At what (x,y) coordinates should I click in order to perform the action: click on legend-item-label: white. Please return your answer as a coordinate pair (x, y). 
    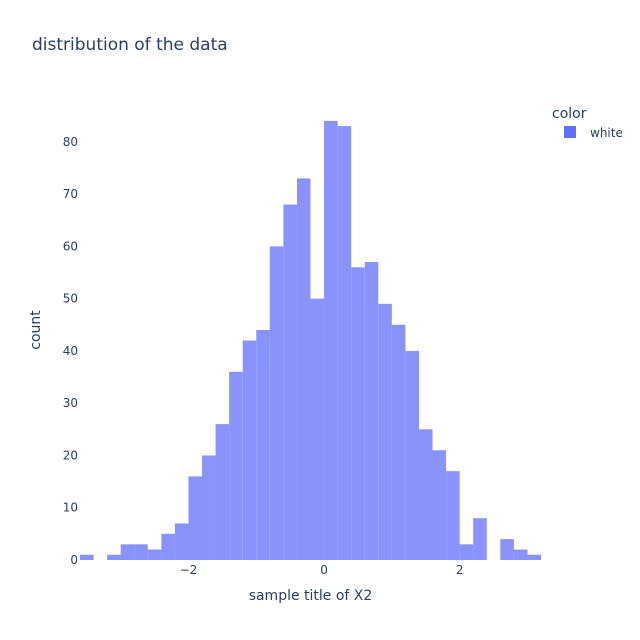
    Looking at the image, I should click on (606, 133).